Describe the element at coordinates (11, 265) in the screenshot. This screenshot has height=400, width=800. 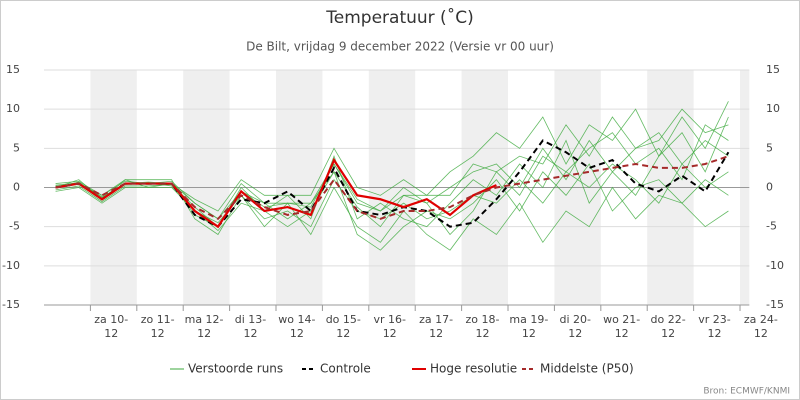
I see `y-tick-label: -10` at that location.